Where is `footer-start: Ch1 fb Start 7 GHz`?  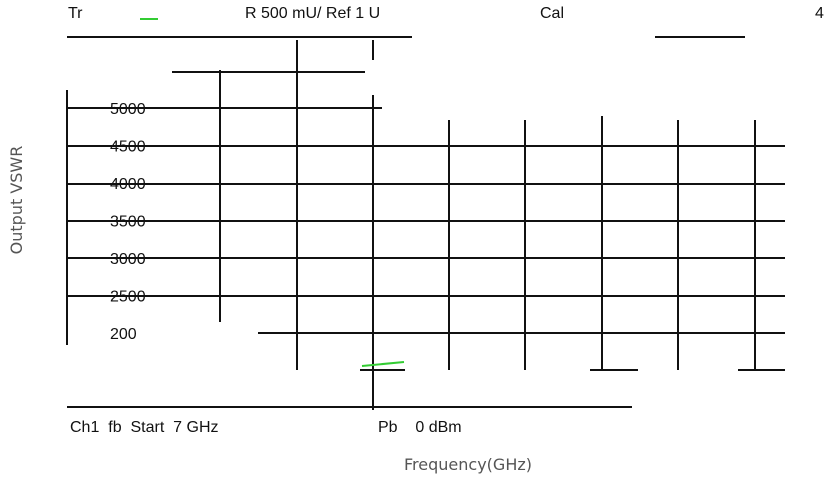
footer-start: Ch1 fb Start 7 GHz is located at coordinates (144, 427).